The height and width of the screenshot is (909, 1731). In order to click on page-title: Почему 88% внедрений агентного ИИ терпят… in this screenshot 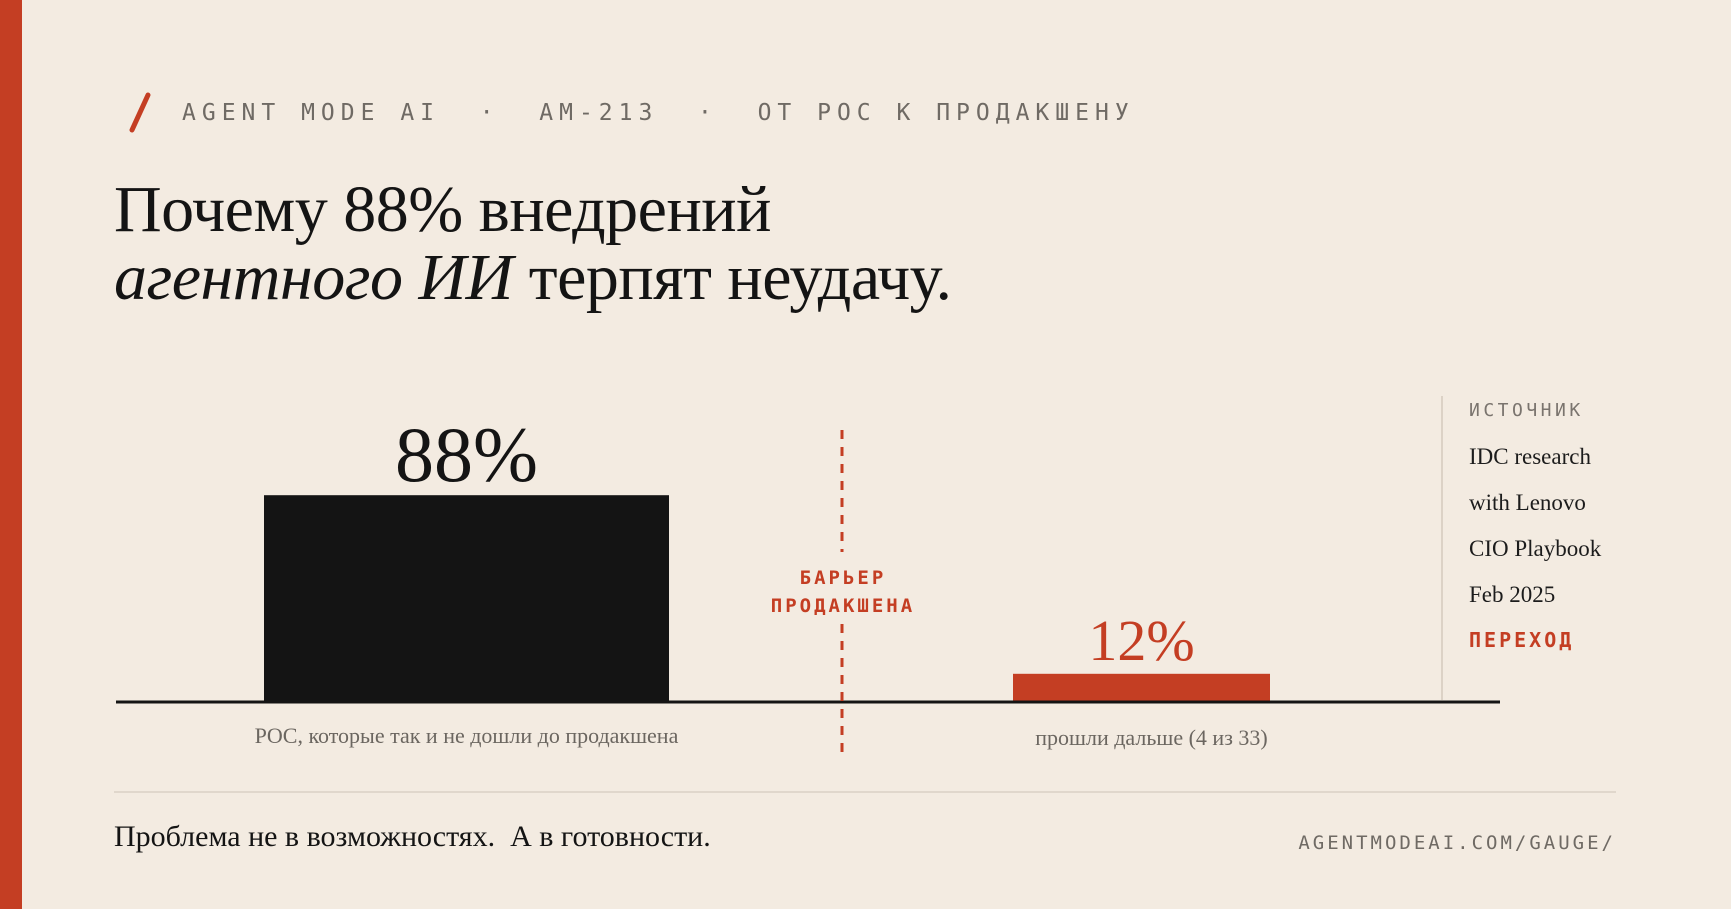, I will do `click(533, 244)`.